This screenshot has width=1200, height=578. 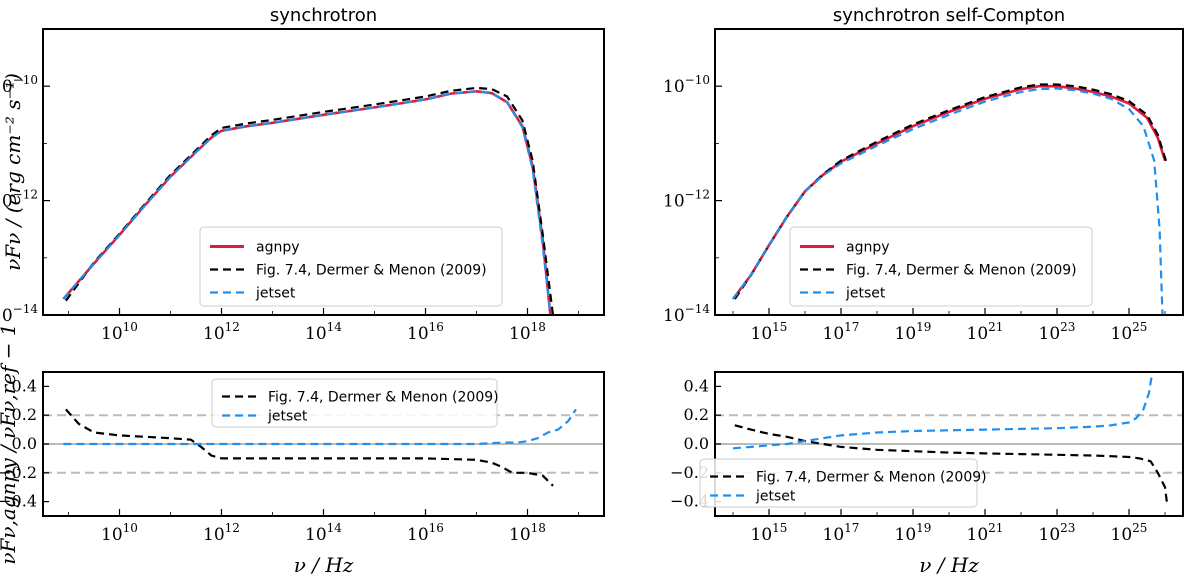 What do you see at coordinates (949, 15) in the screenshot?
I see `panel-title: synchrotron self-Compton` at bounding box center [949, 15].